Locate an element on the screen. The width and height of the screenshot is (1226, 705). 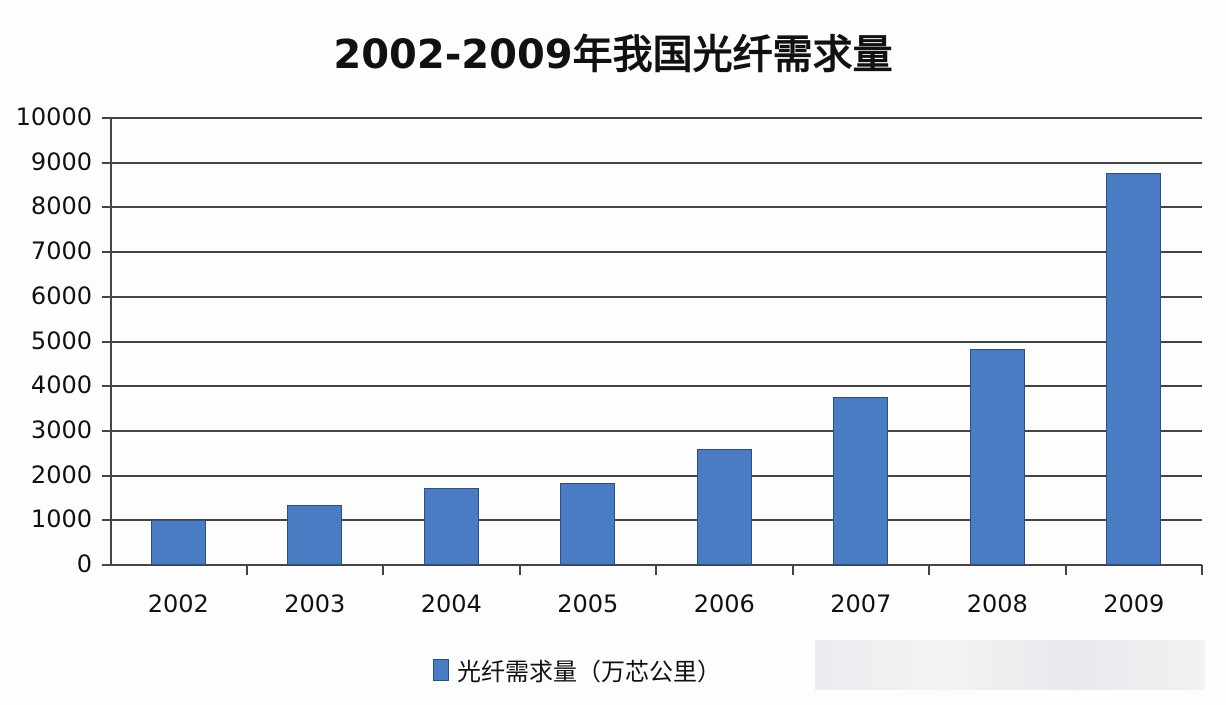
legend-swatch-icon is located at coordinates (441, 669).